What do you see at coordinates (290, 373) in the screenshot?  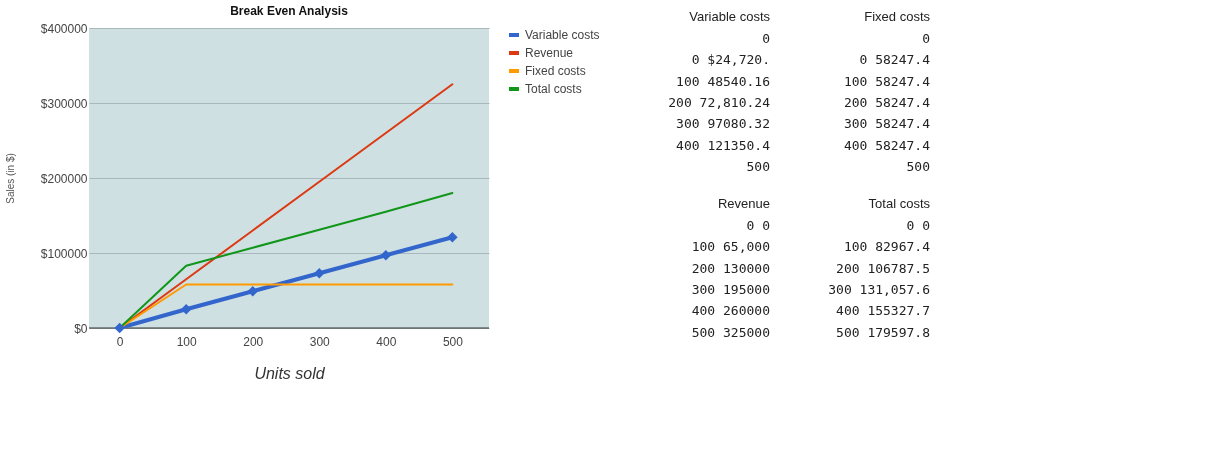 I see `x-axis-title: Units sold` at bounding box center [290, 373].